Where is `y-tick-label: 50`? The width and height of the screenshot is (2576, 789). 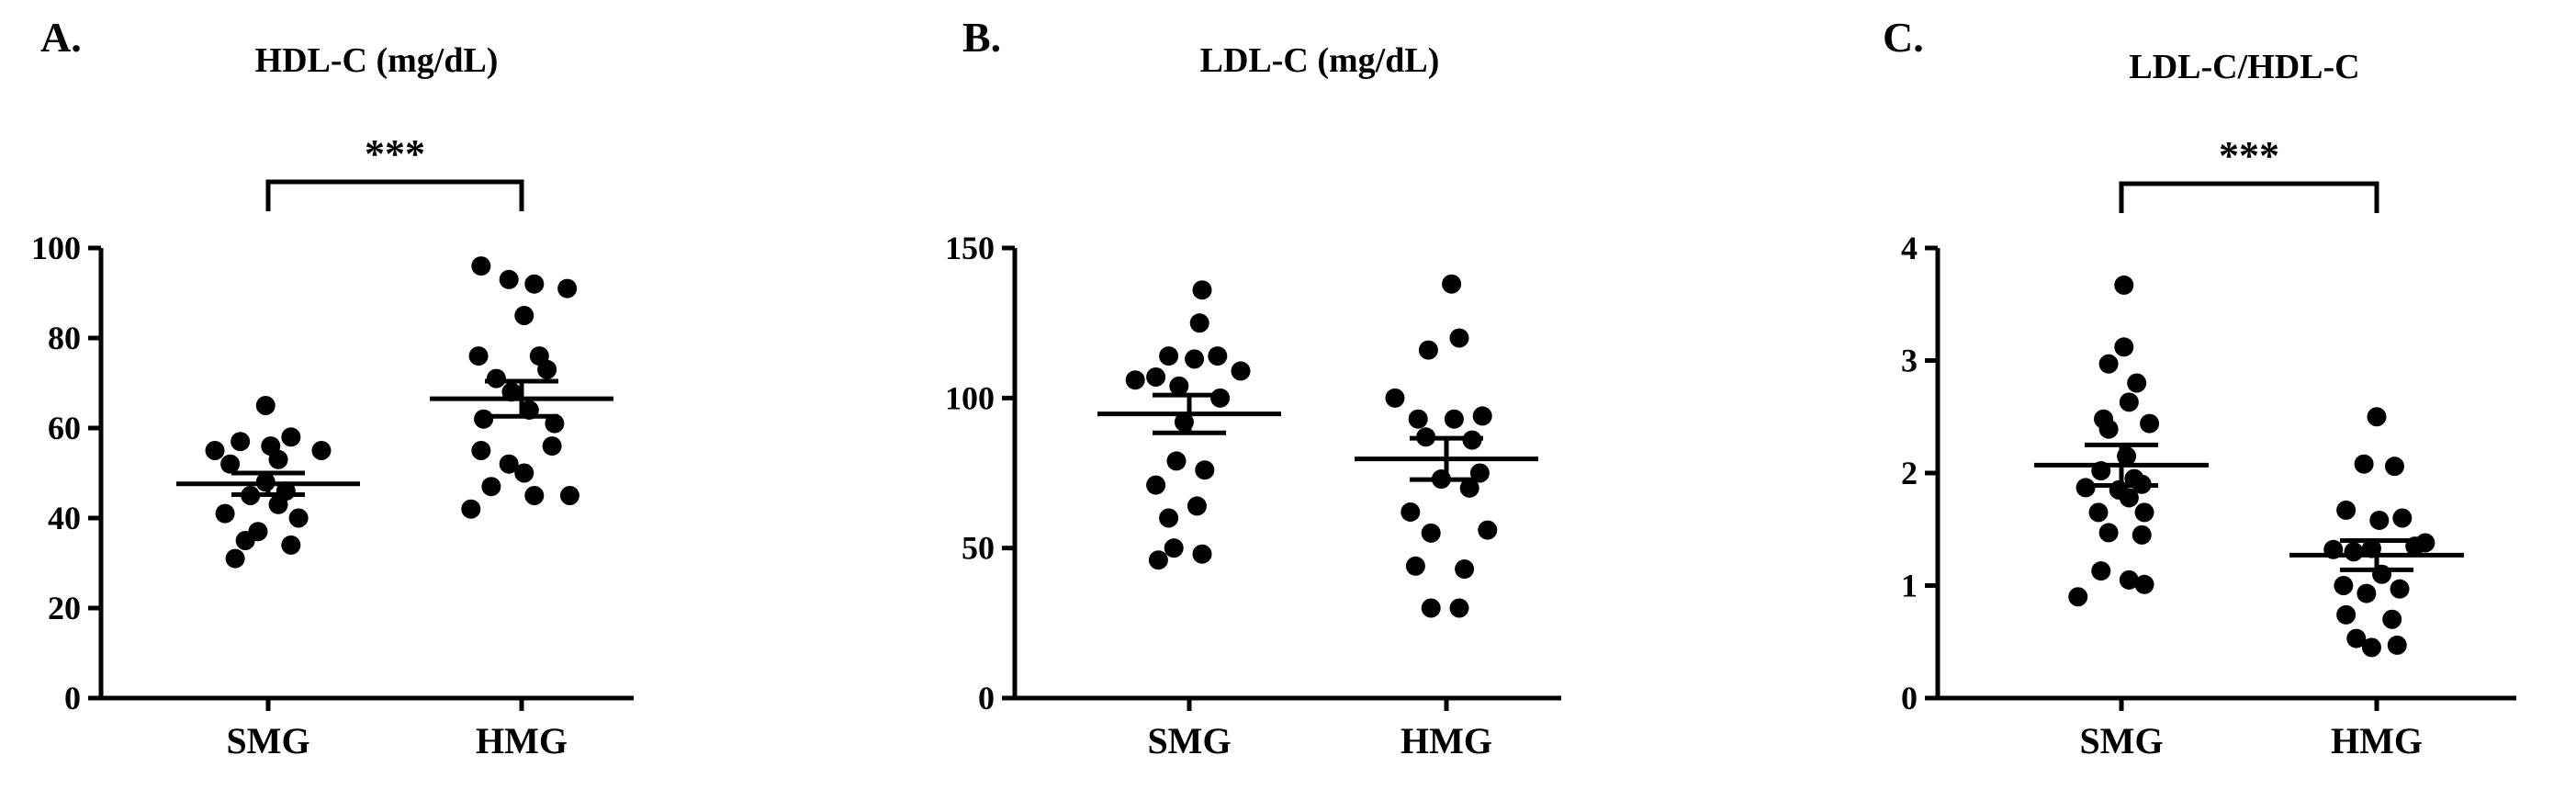
y-tick-label: 50 is located at coordinates (978, 548).